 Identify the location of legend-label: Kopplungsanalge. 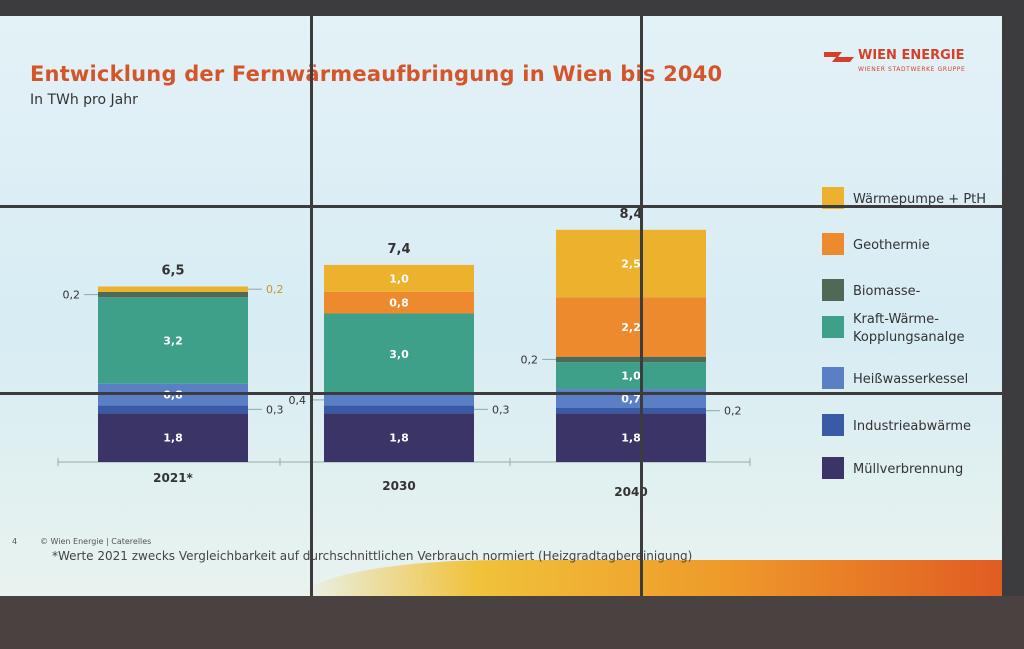
(908, 337).